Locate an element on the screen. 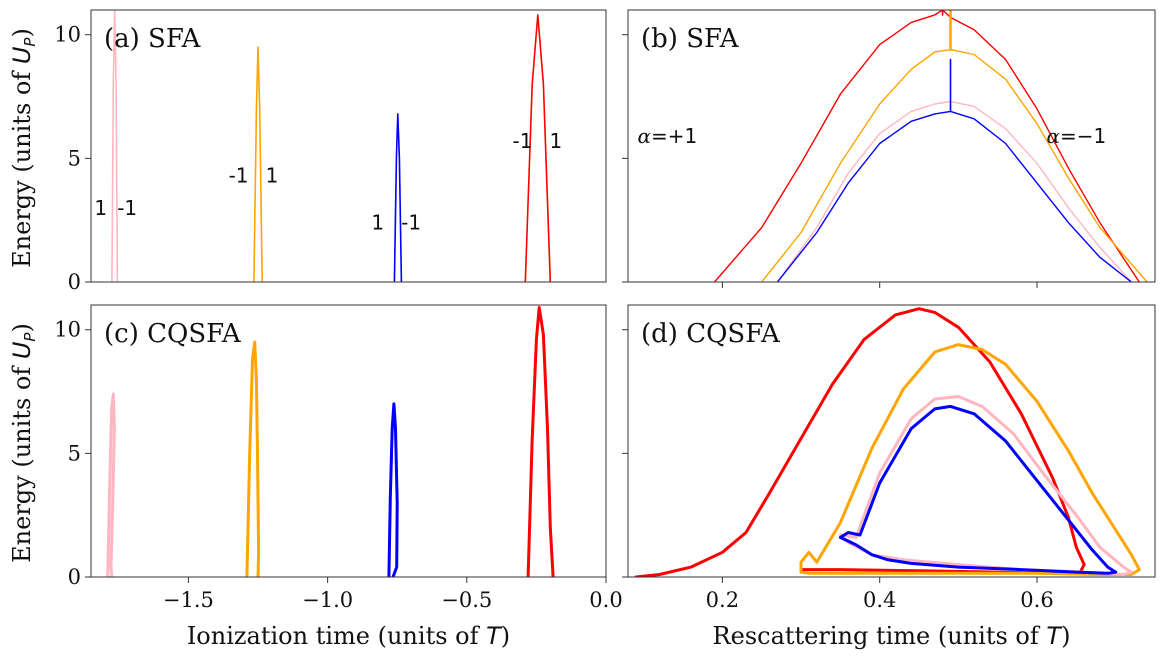 This screenshot has width=1163, height=661. x-tick-label: 0.6 is located at coordinates (1036, 600).